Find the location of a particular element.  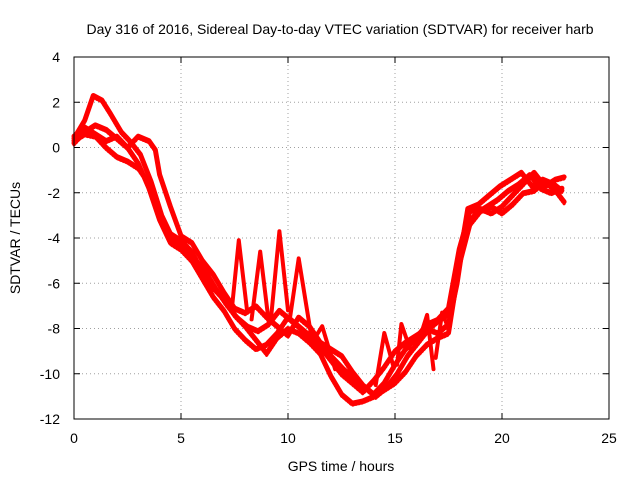

y-tick-label: -8 is located at coordinates (54, 329).